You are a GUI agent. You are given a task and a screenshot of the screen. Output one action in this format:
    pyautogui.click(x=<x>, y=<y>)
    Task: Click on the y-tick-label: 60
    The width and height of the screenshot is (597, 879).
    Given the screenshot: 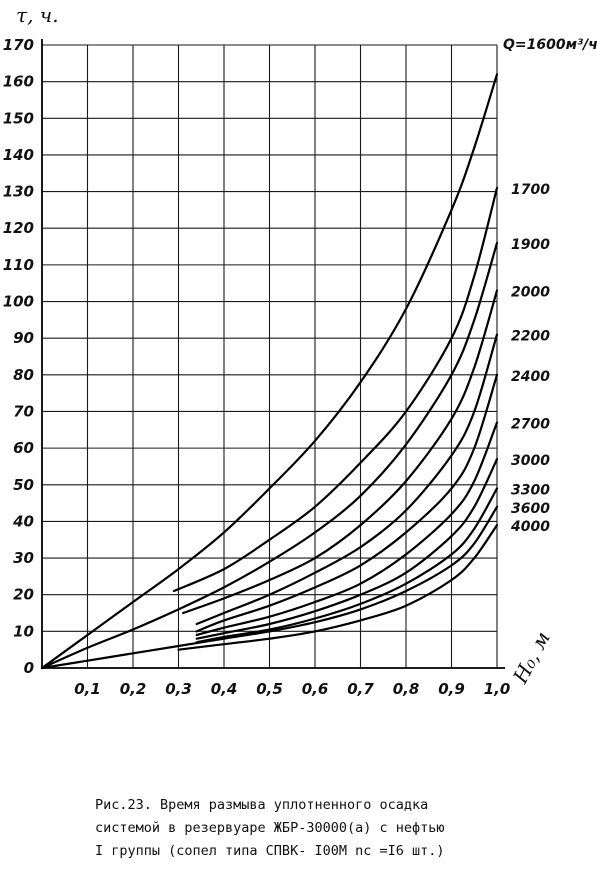 What is the action you would take?
    pyautogui.click(x=23, y=448)
    